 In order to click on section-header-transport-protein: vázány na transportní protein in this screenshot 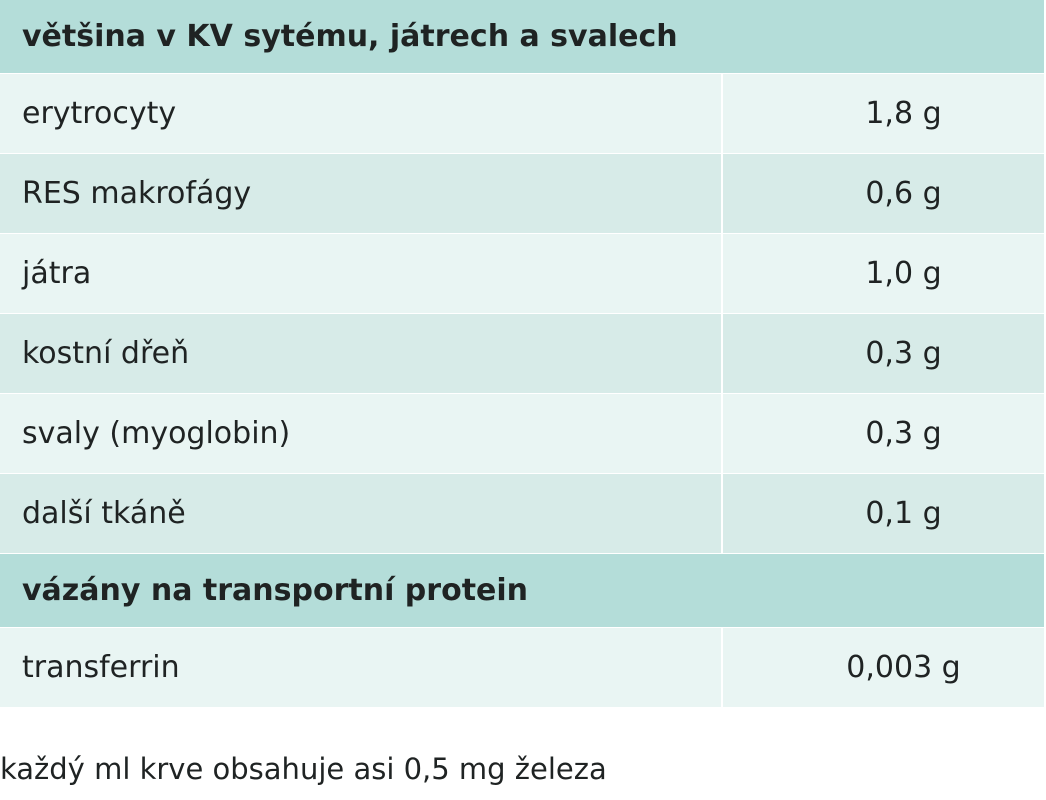, I will do `click(522, 591)`.